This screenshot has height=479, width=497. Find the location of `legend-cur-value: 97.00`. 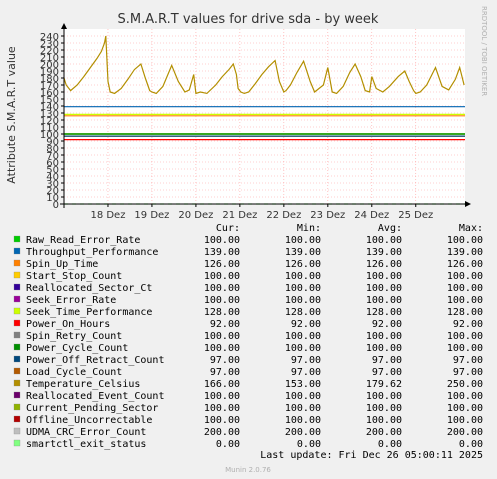

legend-cur-value: 97.00 is located at coordinates (225, 360).